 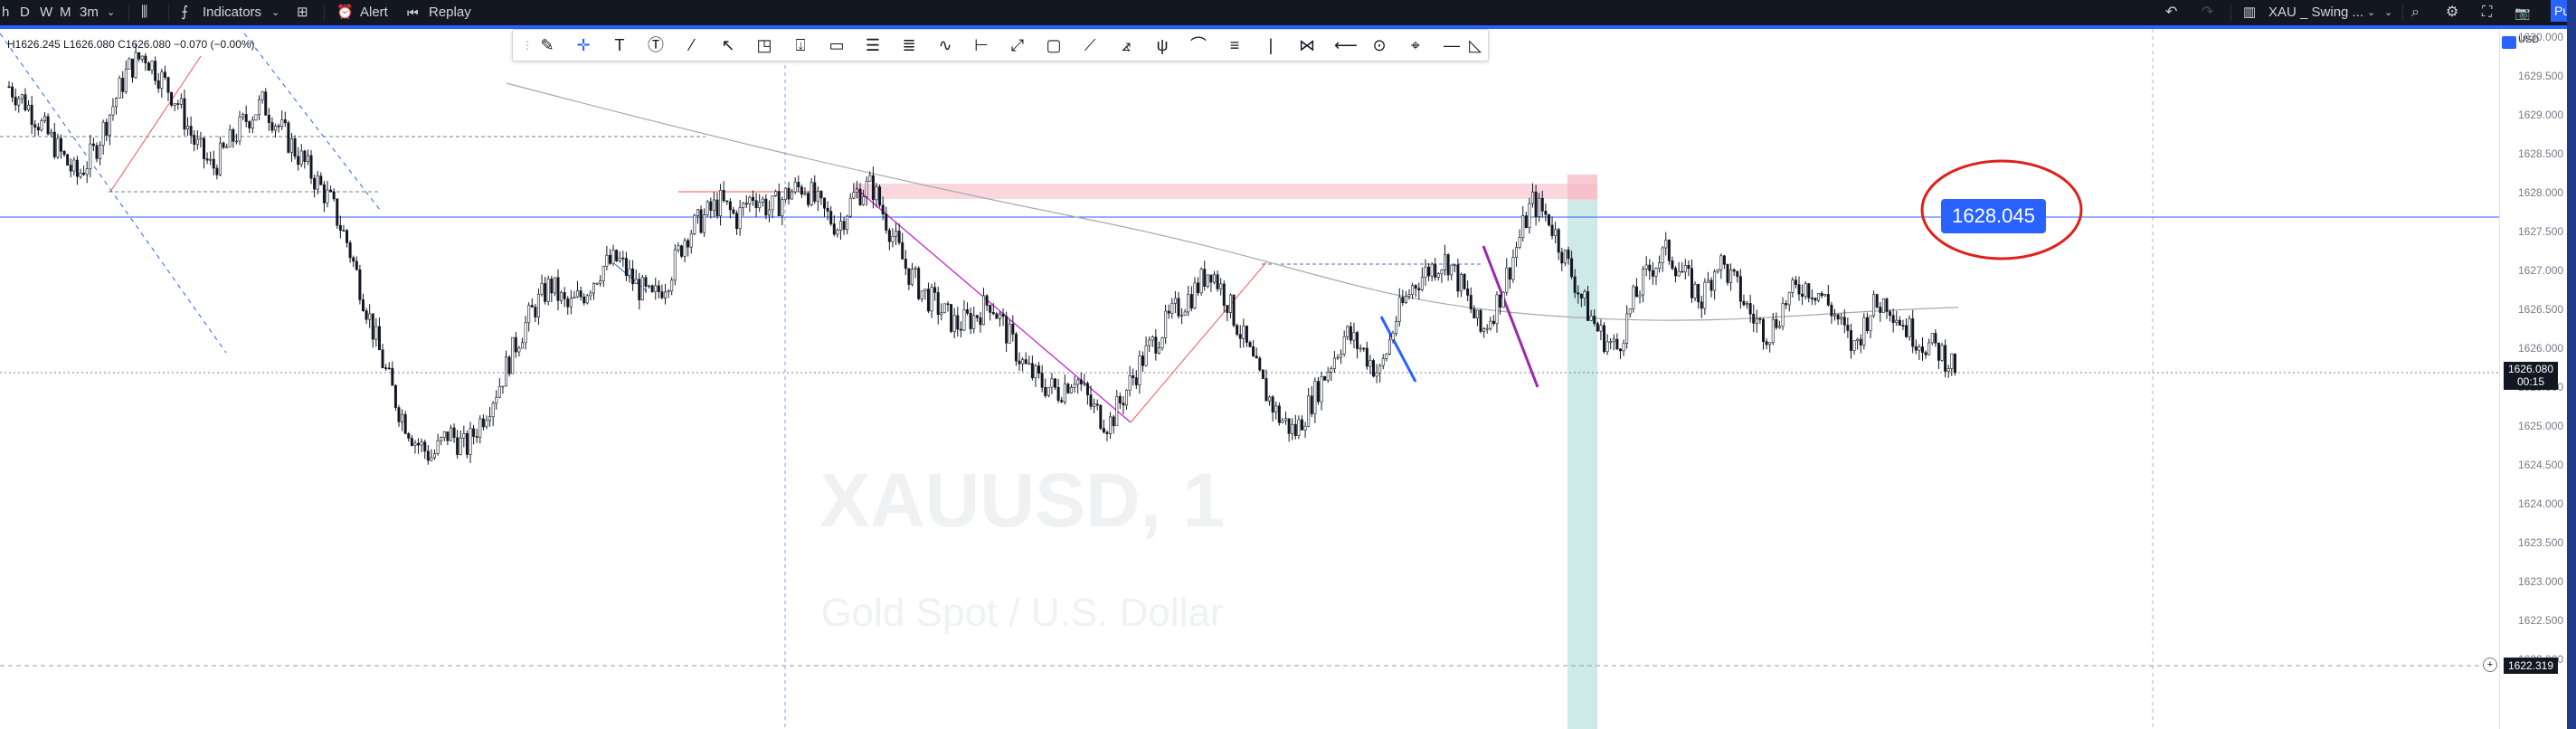 I want to click on layout-icon: ▥, so click(x=2250, y=12).